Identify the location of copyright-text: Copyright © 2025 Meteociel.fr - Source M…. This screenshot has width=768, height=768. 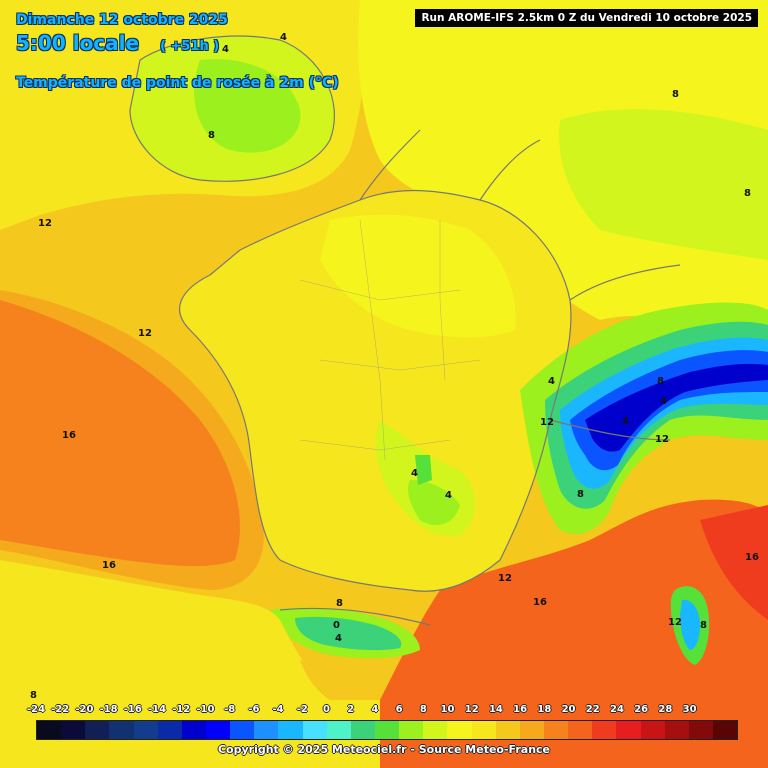
(384, 749).